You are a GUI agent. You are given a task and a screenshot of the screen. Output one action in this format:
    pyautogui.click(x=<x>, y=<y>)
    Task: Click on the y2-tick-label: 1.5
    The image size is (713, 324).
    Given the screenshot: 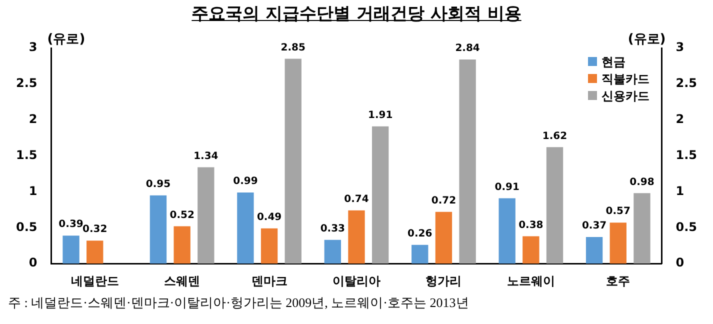 What is the action you would take?
    pyautogui.click(x=687, y=155)
    